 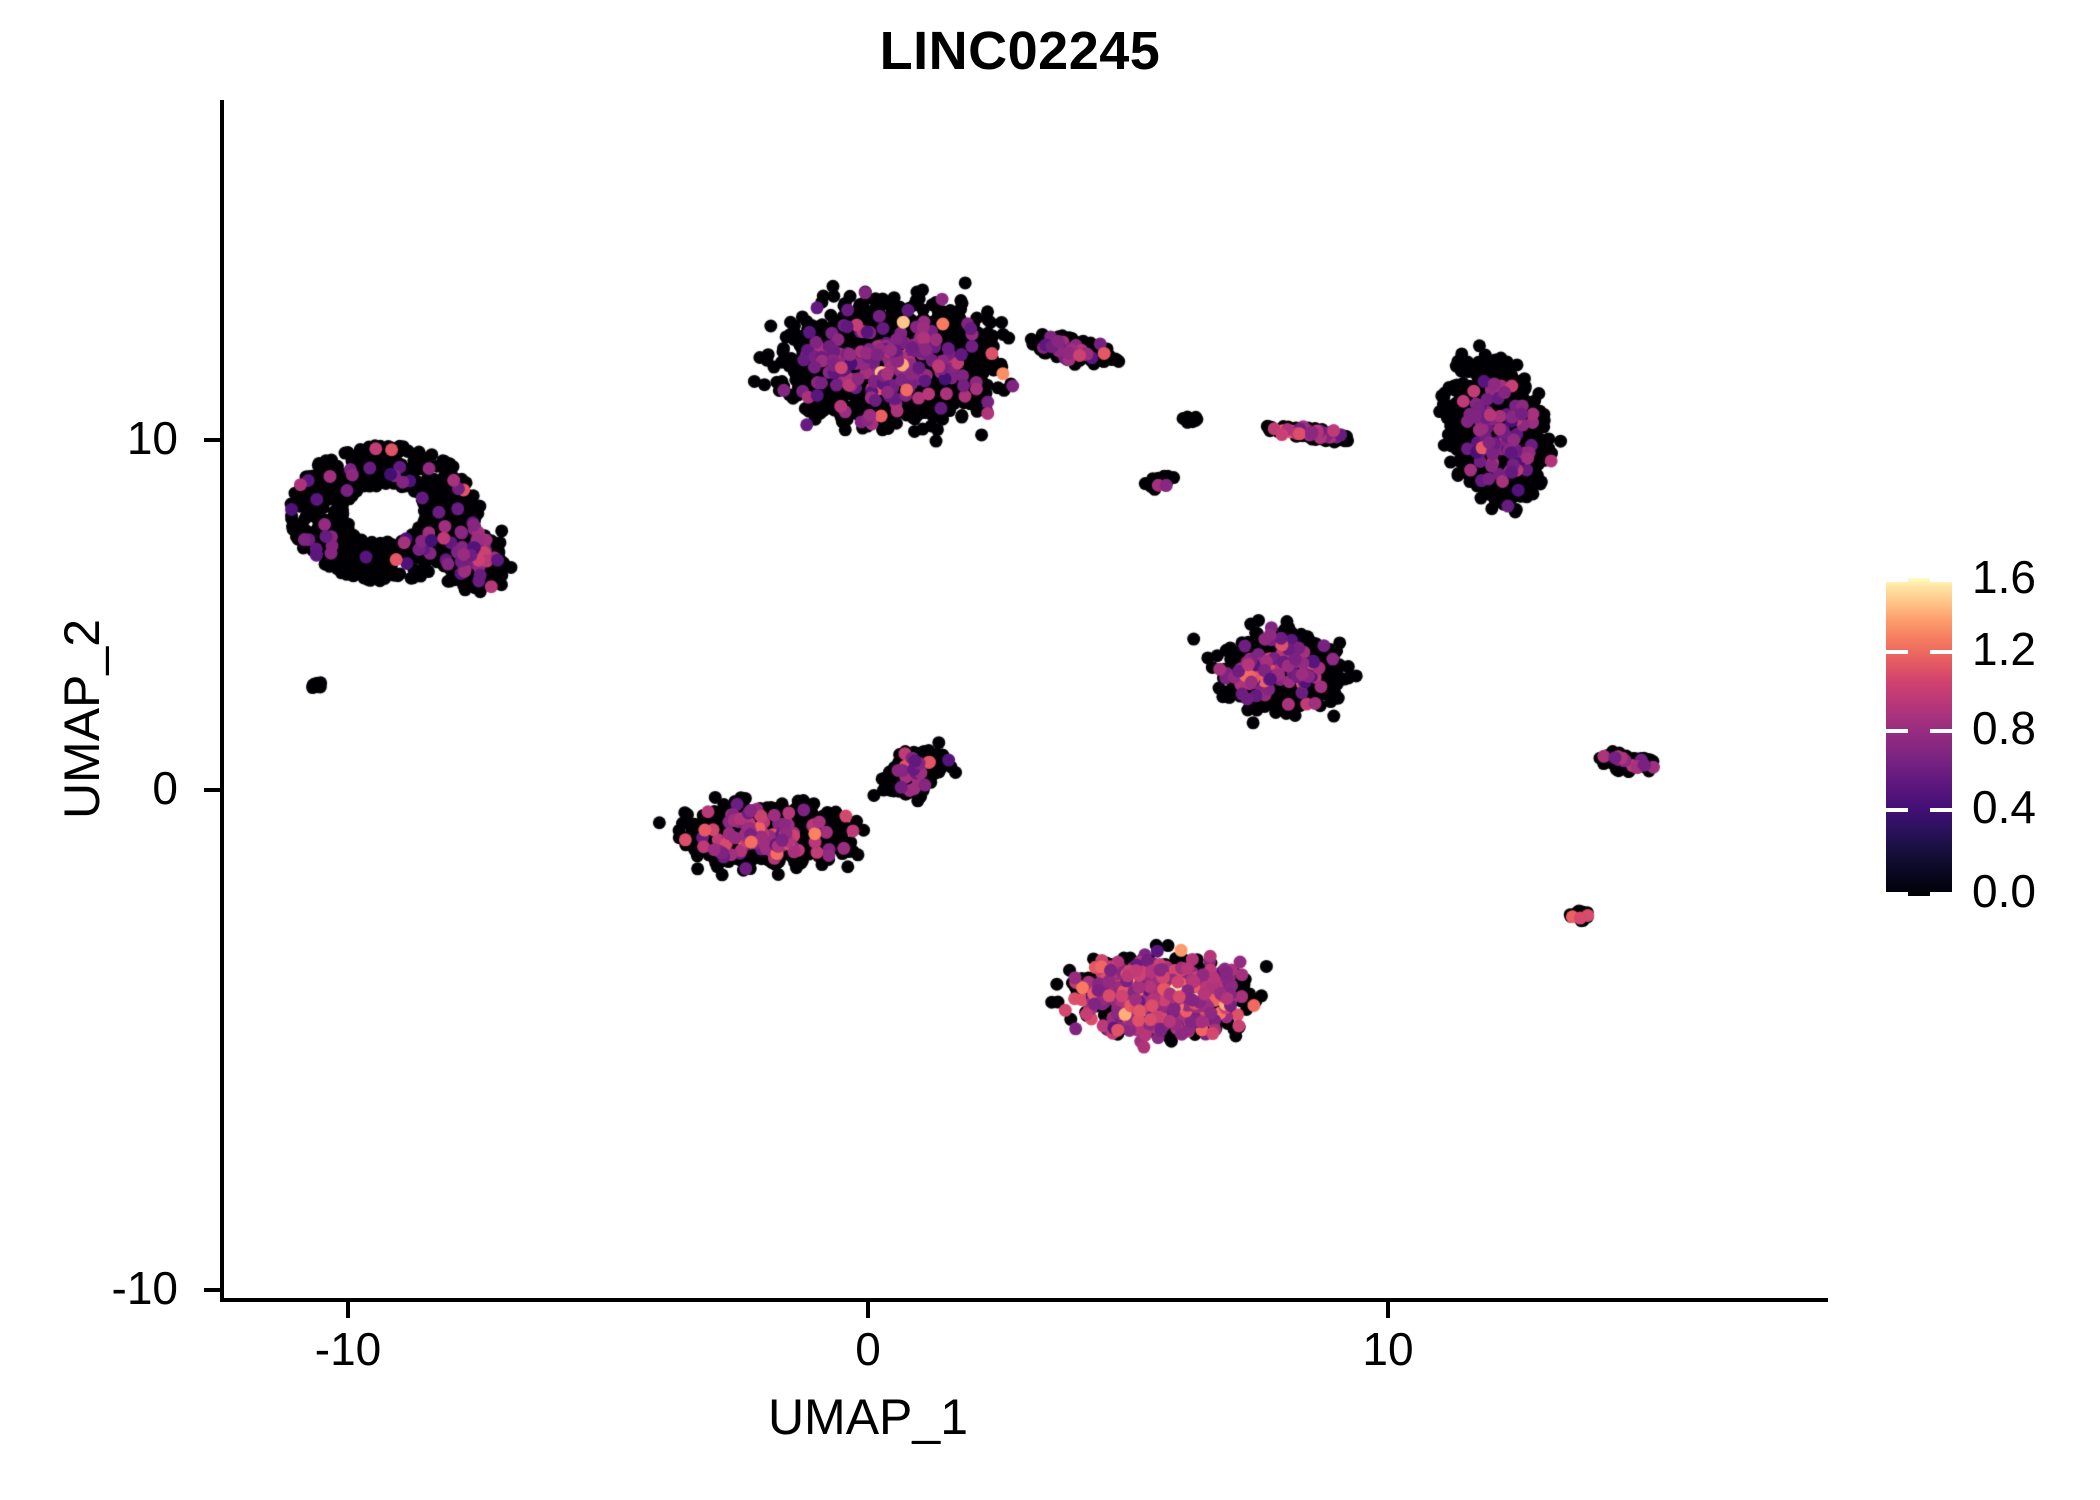 I want to click on colorbar-label-1_6: 1.6, so click(x=2004, y=577).